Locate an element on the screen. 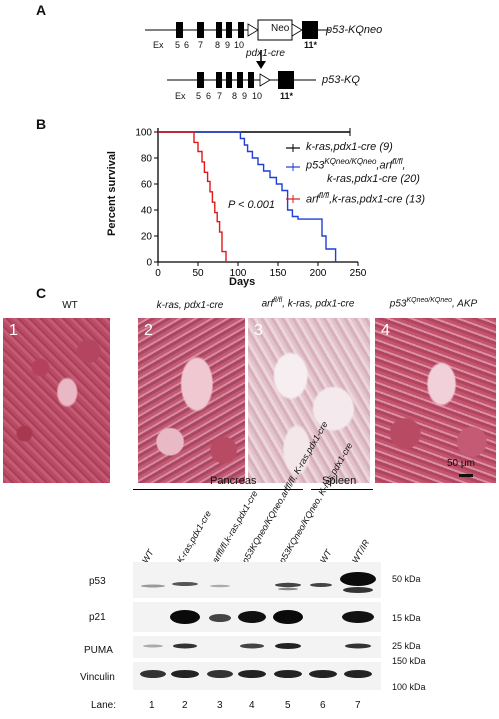  survival-chart: 0 20 40 60 80 100 0 50 100 150 200 250 is located at coordinates (250, 204).